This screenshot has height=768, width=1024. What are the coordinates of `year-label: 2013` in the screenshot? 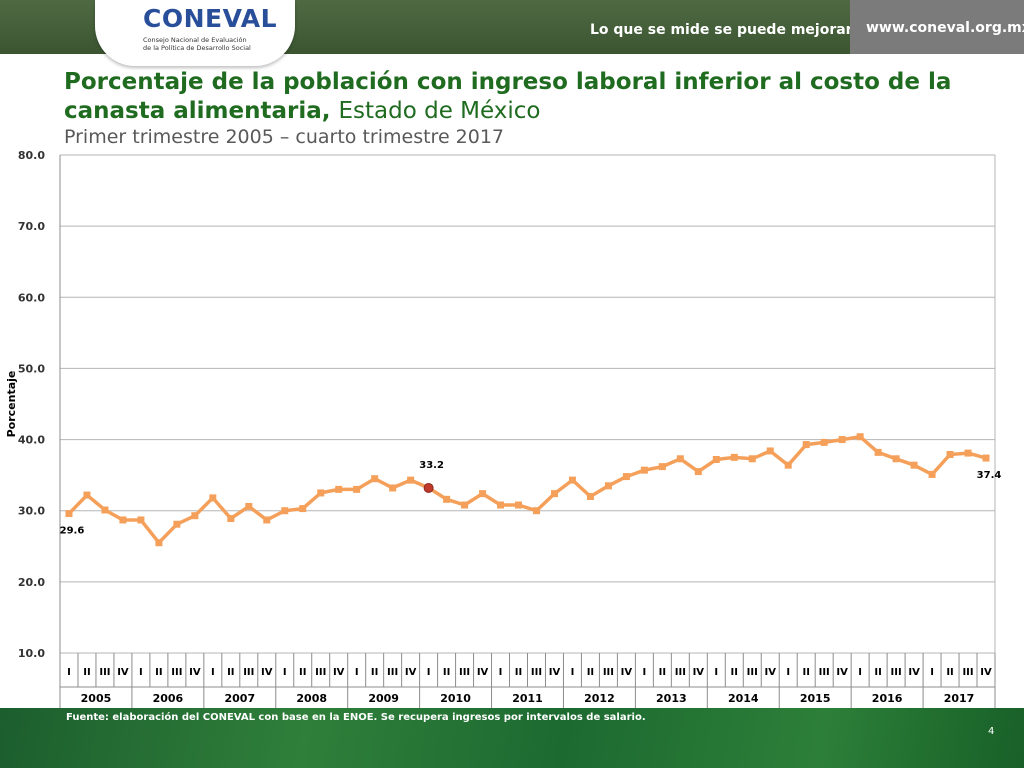 It's located at (671, 698).